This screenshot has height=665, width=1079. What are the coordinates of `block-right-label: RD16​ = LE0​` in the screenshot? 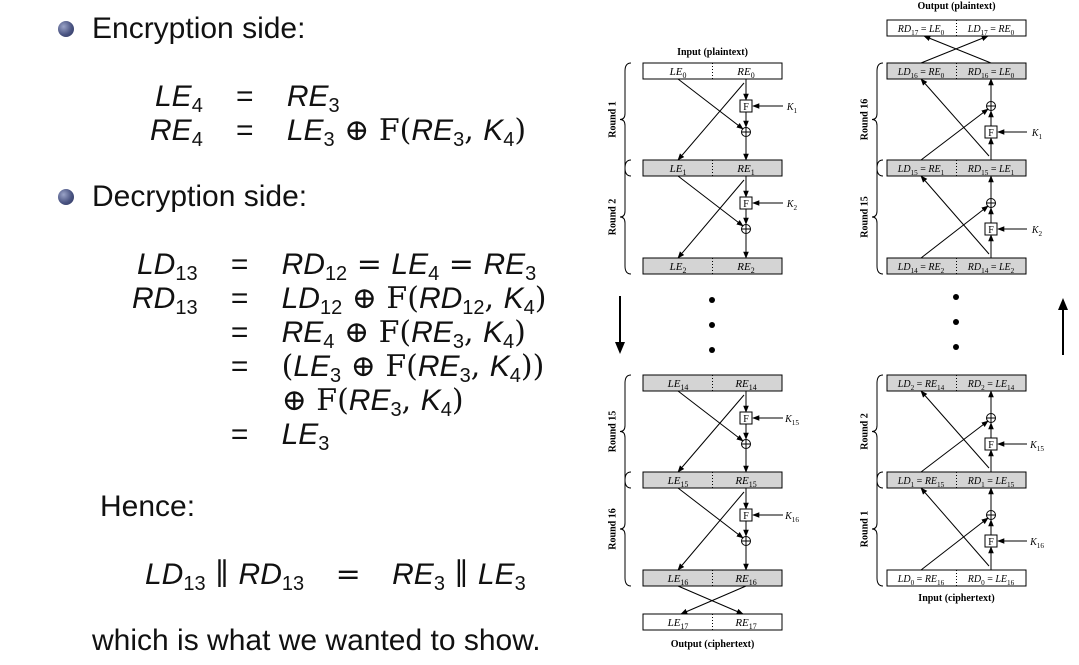 It's located at (991, 73).